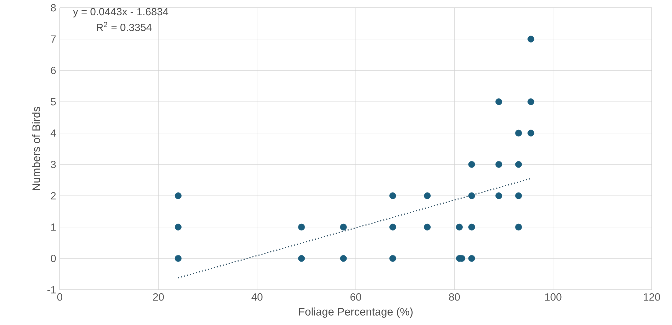 The image size is (672, 325). Describe the element at coordinates (553, 297) in the screenshot. I see `x-tick-label: 100` at that location.